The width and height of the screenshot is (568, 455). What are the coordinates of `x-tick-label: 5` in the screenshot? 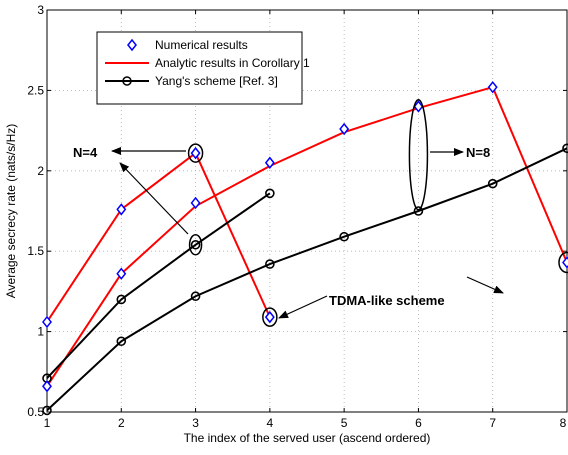 It's located at (344, 423).